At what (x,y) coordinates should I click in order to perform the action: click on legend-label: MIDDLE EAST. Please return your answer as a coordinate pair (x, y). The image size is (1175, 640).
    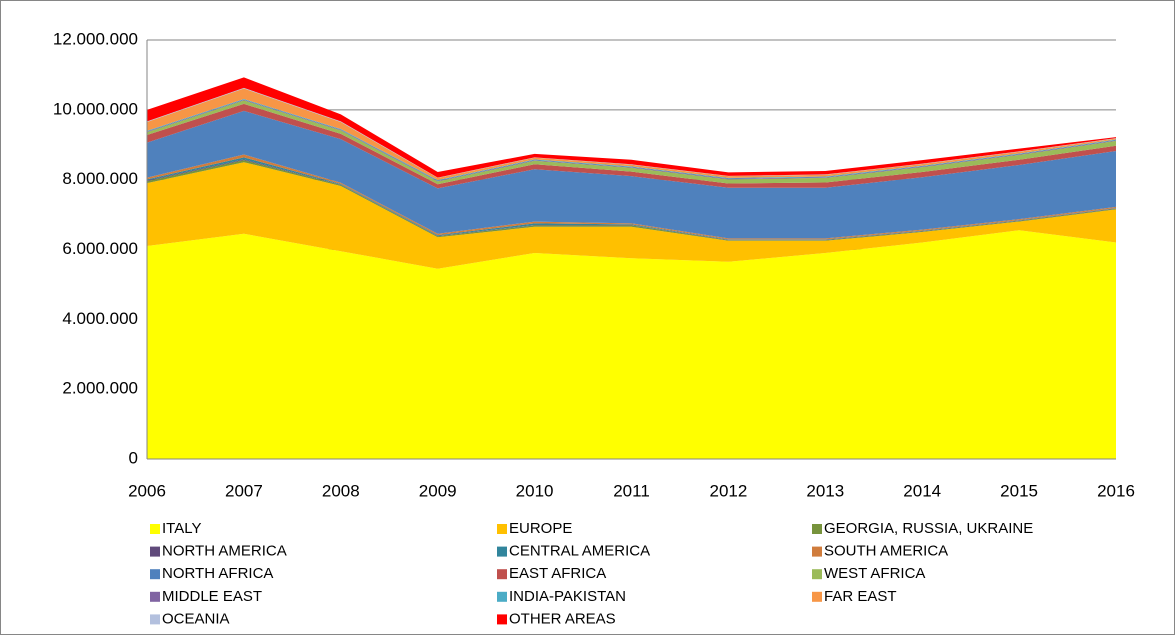
    Looking at the image, I should click on (212, 596).